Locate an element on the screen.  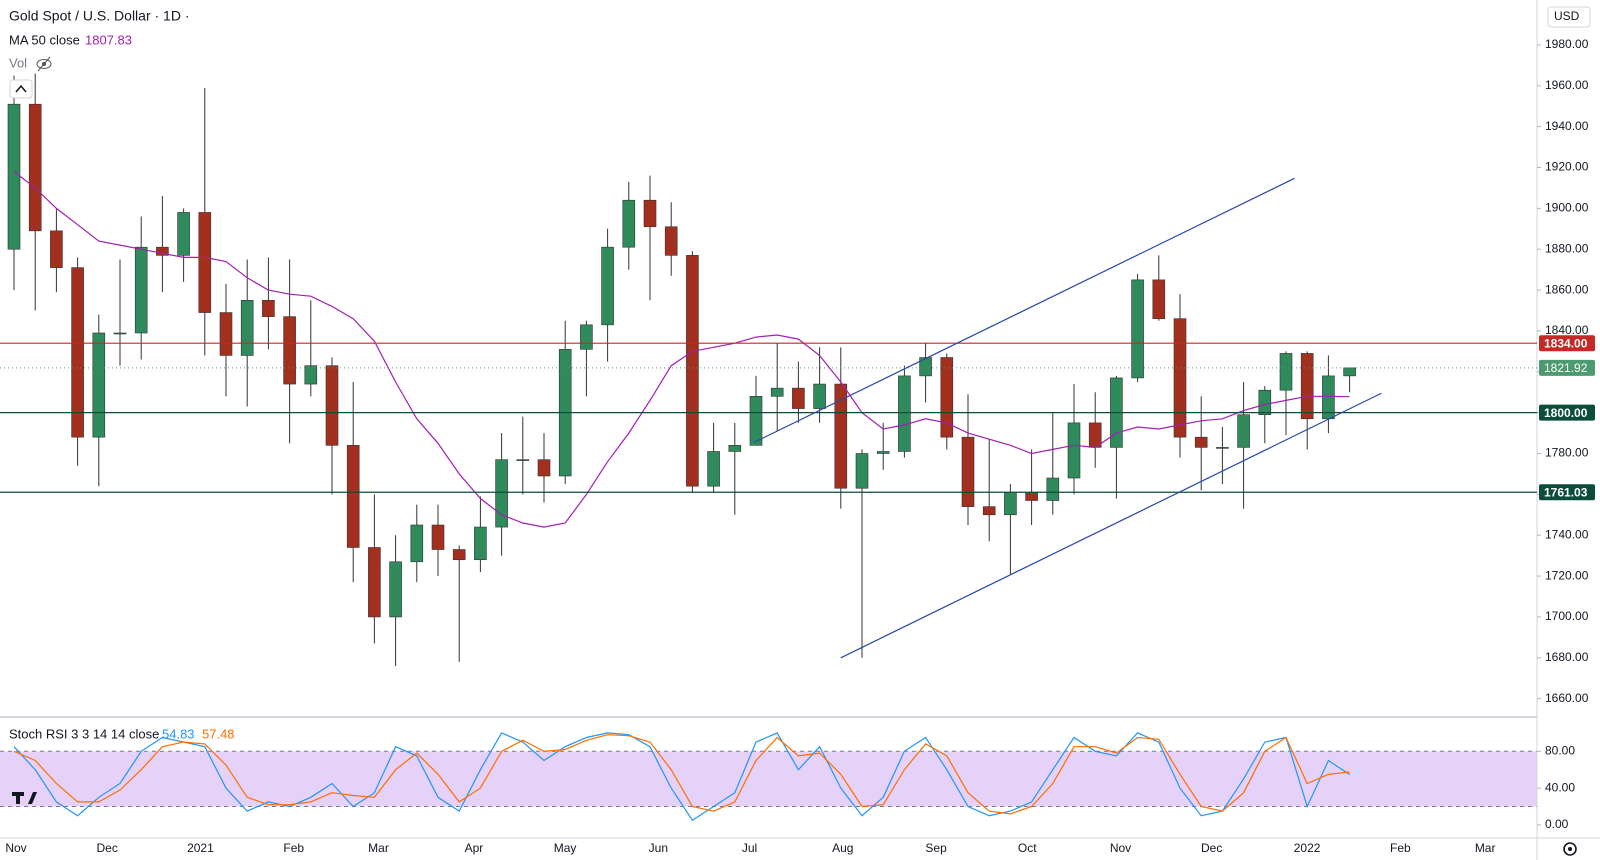
stoch-tick-label: 40.00 is located at coordinates (1560, 787).